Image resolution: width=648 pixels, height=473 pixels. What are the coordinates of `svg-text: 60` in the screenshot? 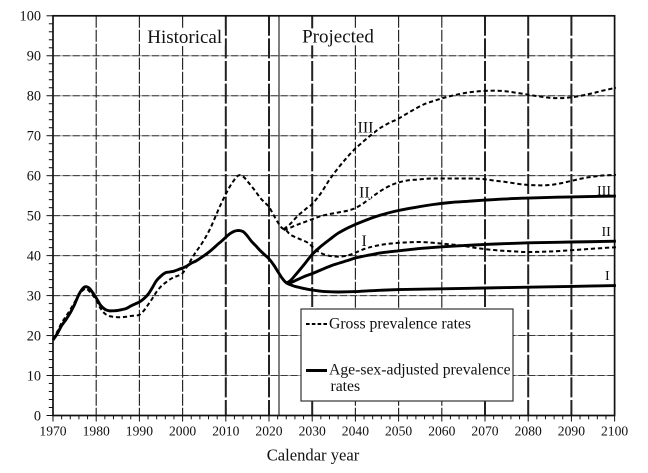 It's located at (34, 177).